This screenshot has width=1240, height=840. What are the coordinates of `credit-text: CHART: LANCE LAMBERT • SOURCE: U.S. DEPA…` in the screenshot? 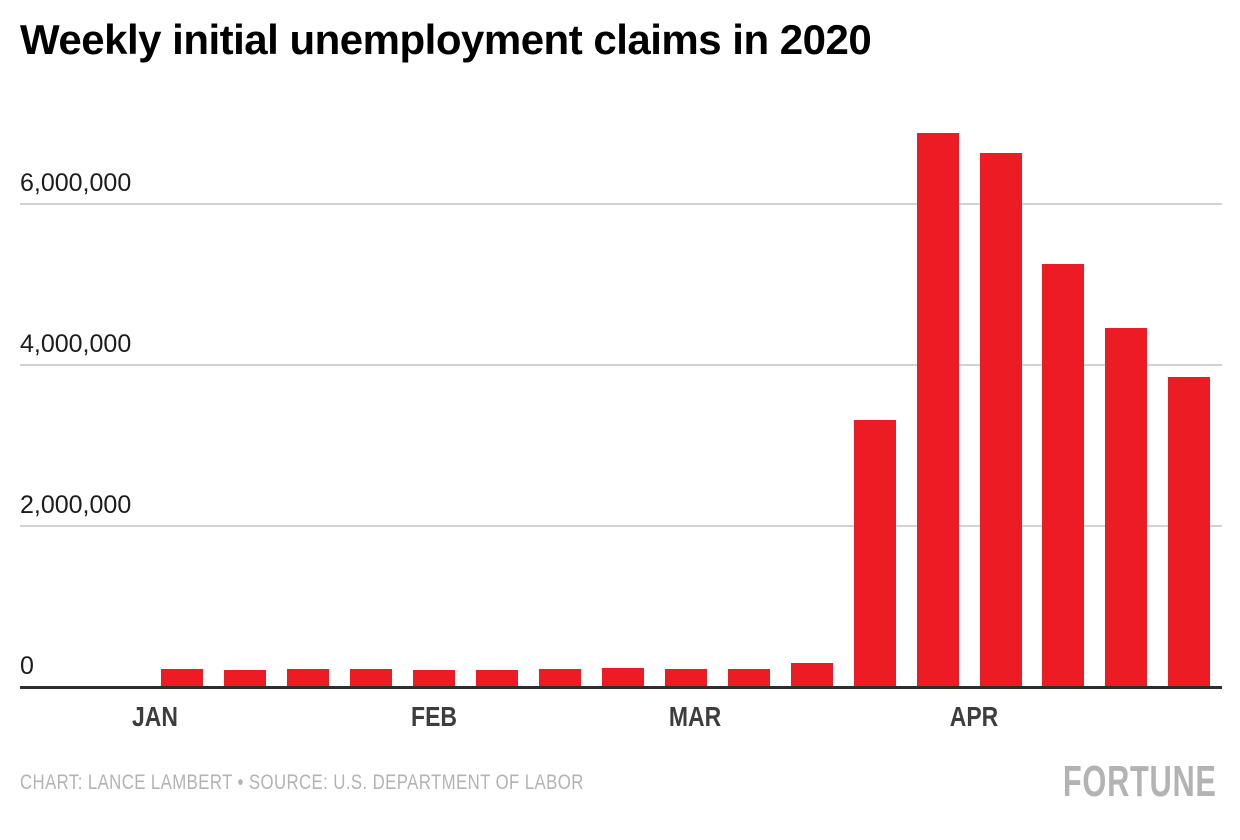 It's located at (302, 782).